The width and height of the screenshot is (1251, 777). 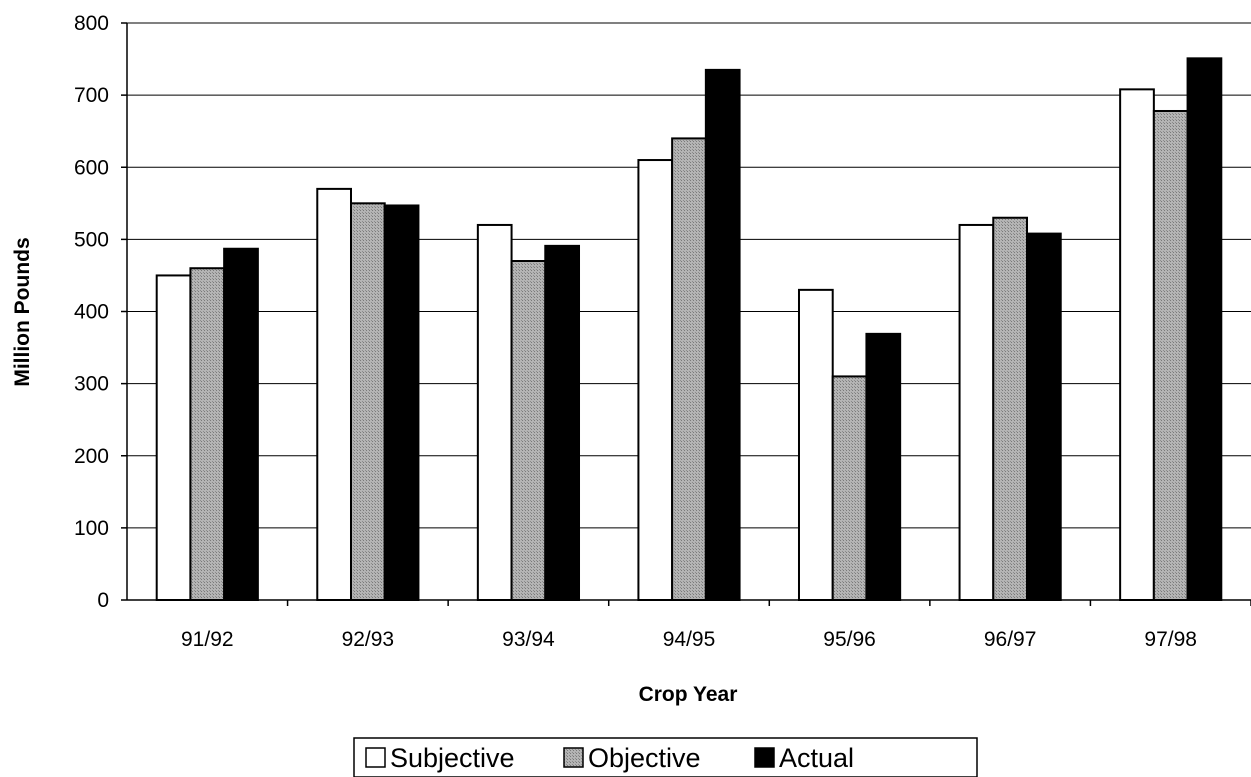 What do you see at coordinates (849, 639) in the screenshot?
I see `x-tick-label: 95/96` at bounding box center [849, 639].